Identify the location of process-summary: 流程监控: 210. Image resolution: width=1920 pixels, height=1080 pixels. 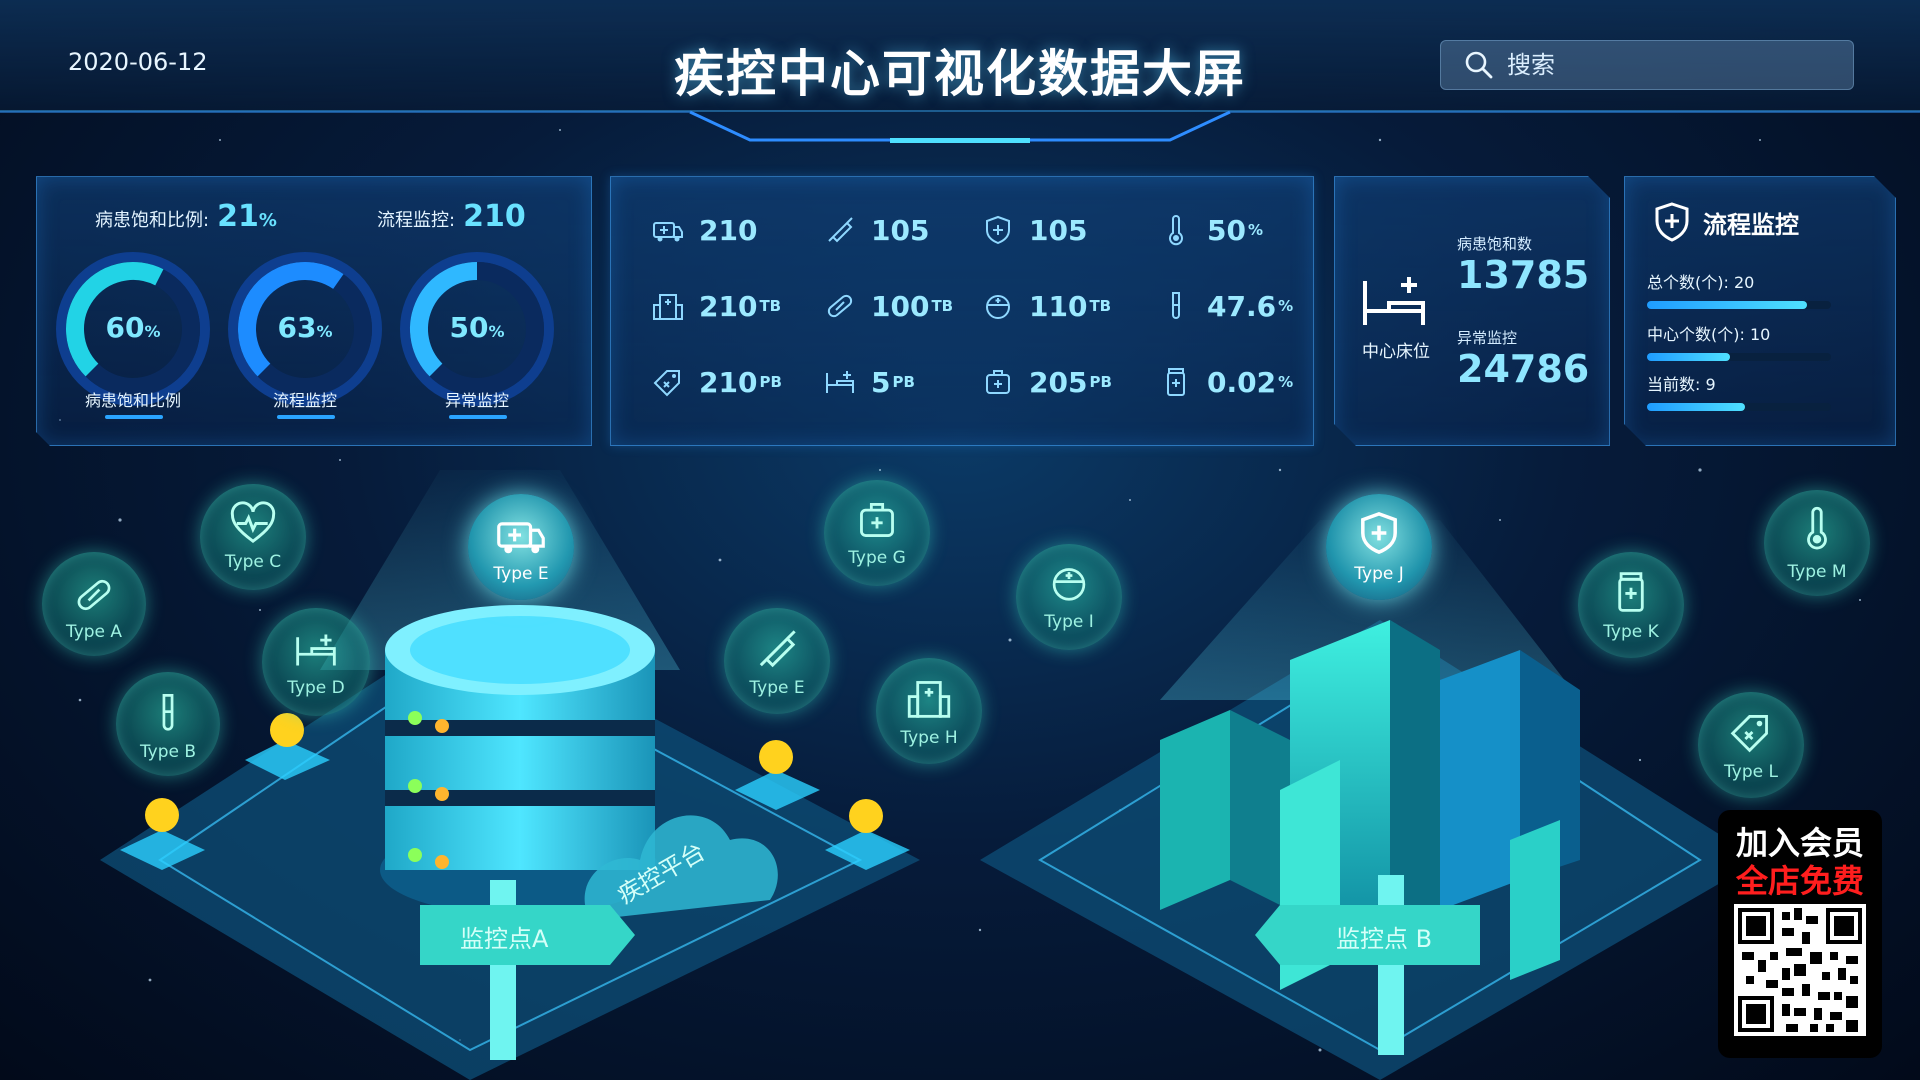
(451, 216).